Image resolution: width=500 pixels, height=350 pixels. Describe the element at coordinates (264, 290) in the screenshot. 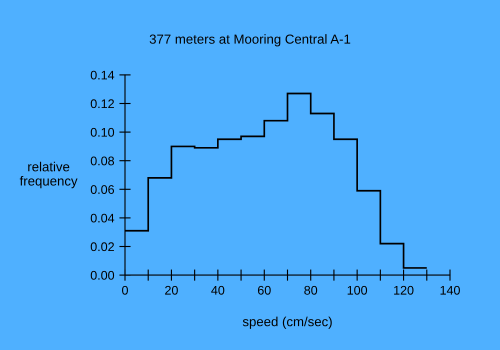

I see `x-tick-label: 60` at that location.